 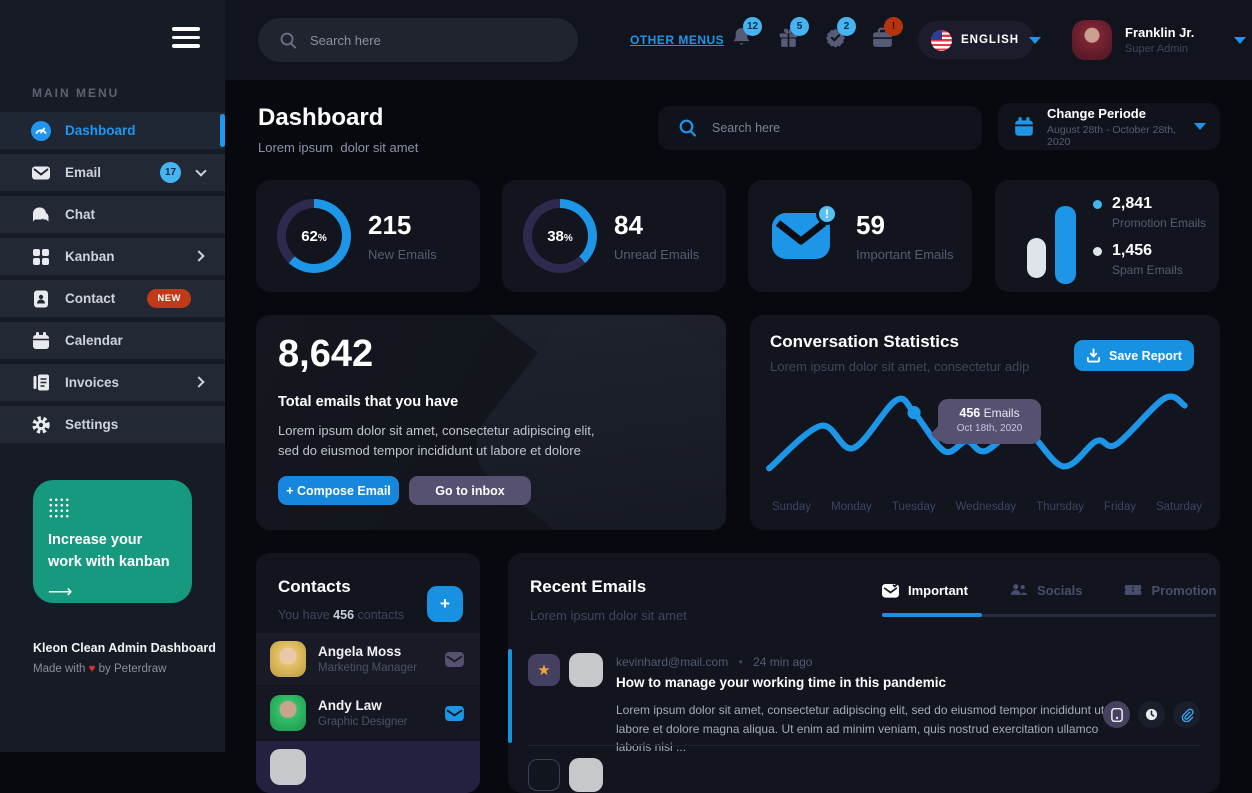 I want to click on sidebar-item-kanban: Kanban, so click(x=112, y=256).